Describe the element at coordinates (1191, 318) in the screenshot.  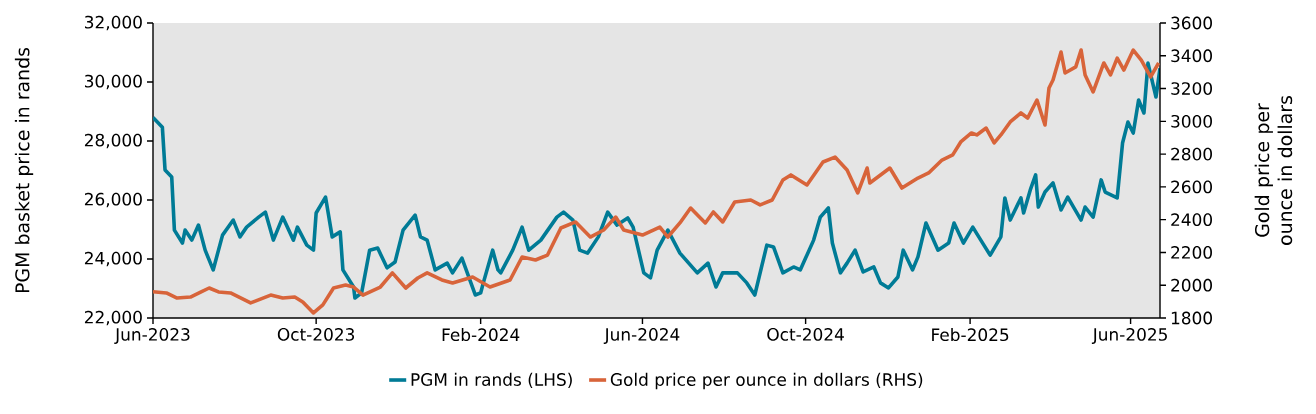
I see `y2-tick-label: 1800` at that location.